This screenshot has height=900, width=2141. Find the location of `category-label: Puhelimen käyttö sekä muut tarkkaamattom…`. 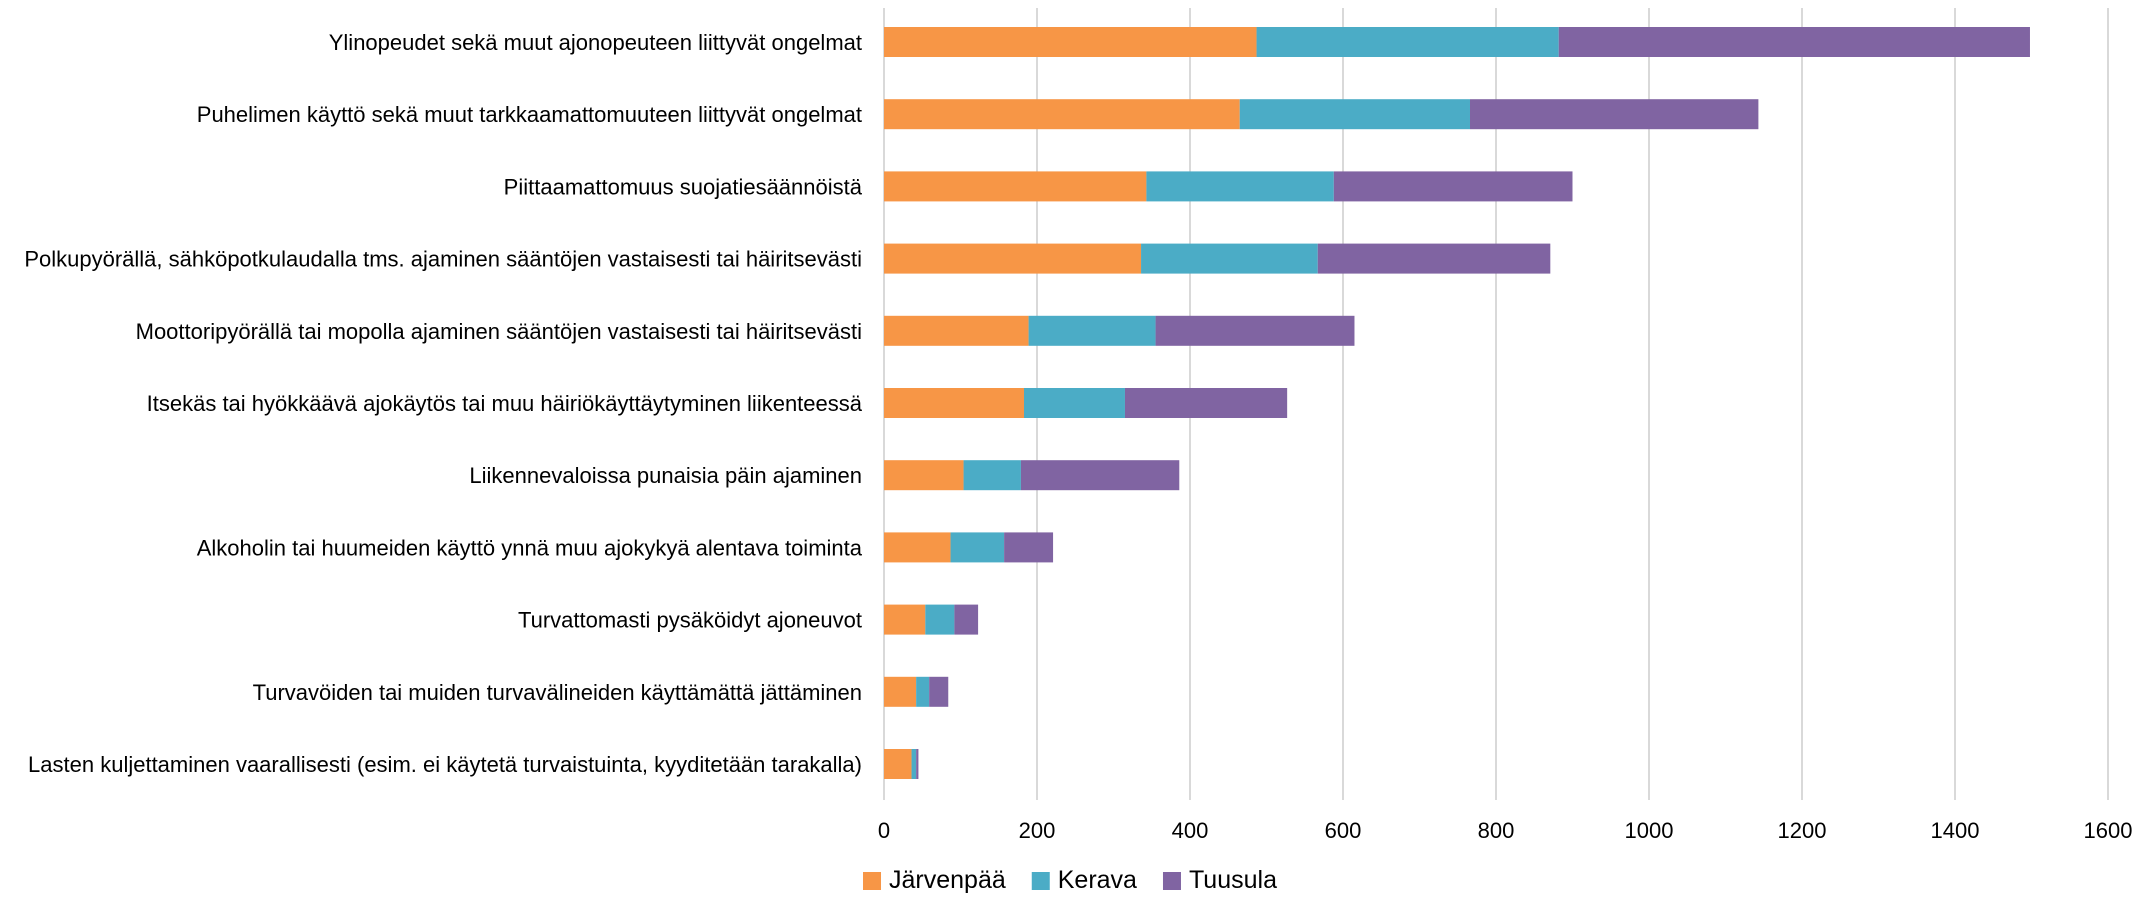

category-label: Puhelimen käyttö sekä muut tarkkaamattom… is located at coordinates (529, 114).